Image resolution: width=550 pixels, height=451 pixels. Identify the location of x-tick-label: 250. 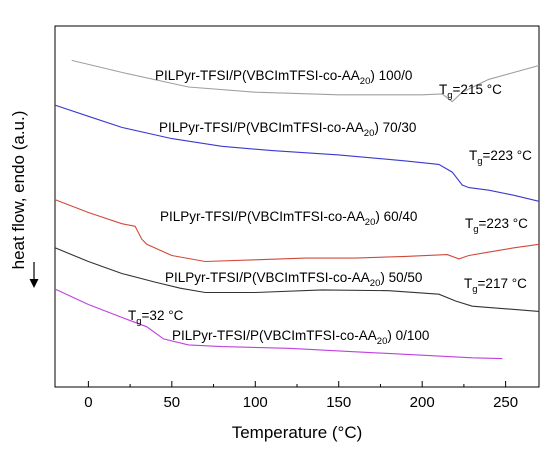
(505, 402).